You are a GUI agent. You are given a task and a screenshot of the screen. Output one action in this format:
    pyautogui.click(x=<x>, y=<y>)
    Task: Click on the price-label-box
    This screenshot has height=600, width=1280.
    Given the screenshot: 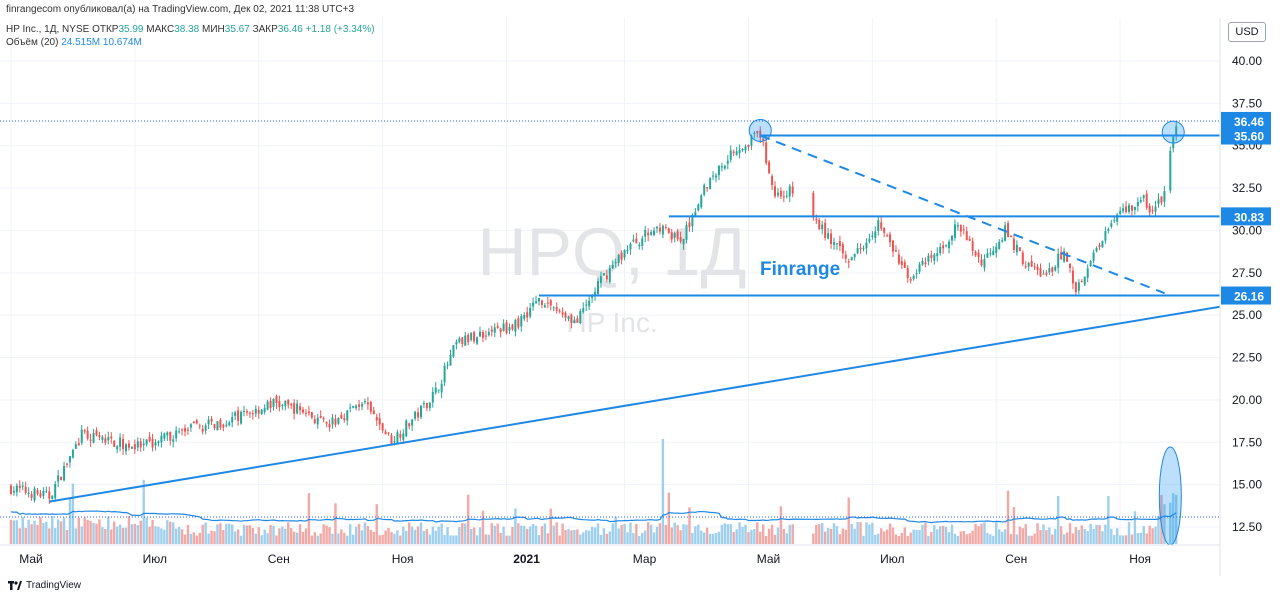 What is the action you would take?
    pyautogui.click(x=1246, y=295)
    